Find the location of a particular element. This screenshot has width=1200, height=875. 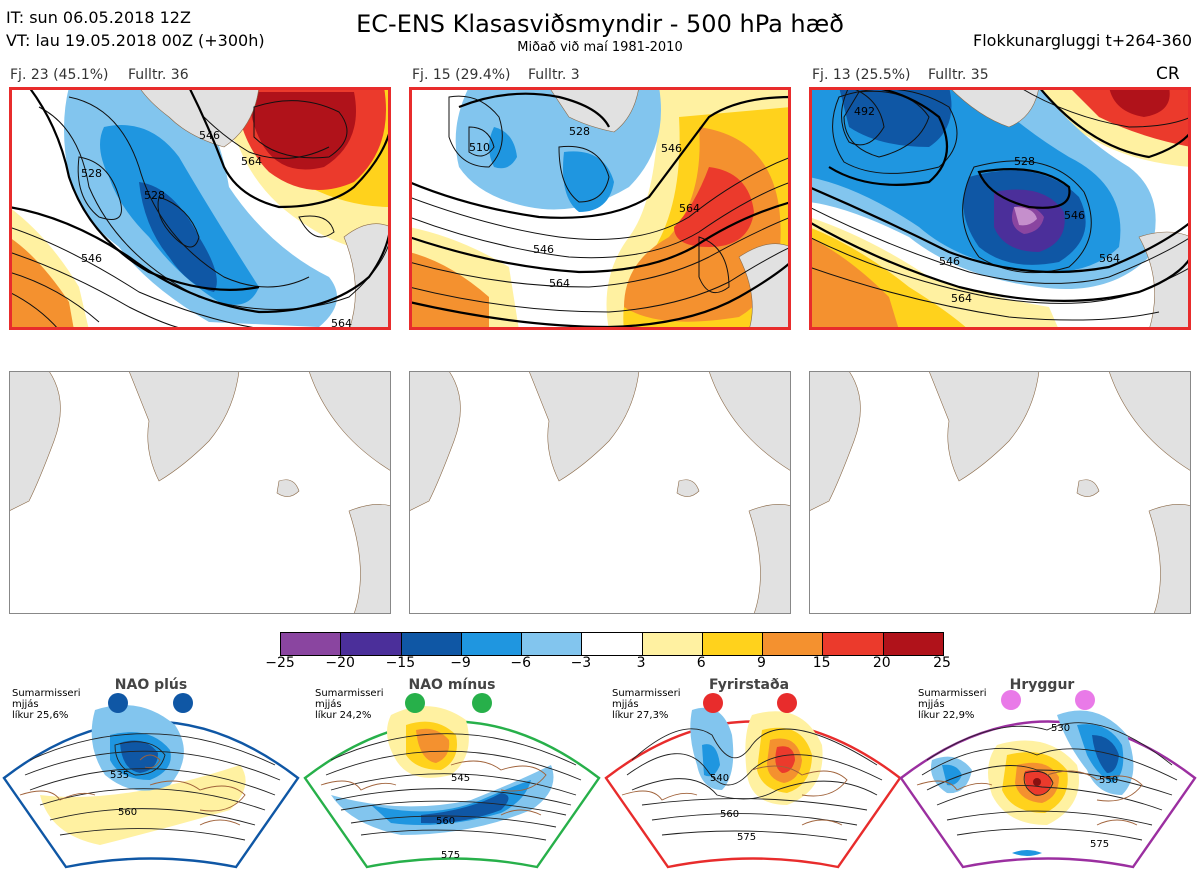

cluster-3-map: 492 528 546 546 564 564 is located at coordinates (1000, 208).